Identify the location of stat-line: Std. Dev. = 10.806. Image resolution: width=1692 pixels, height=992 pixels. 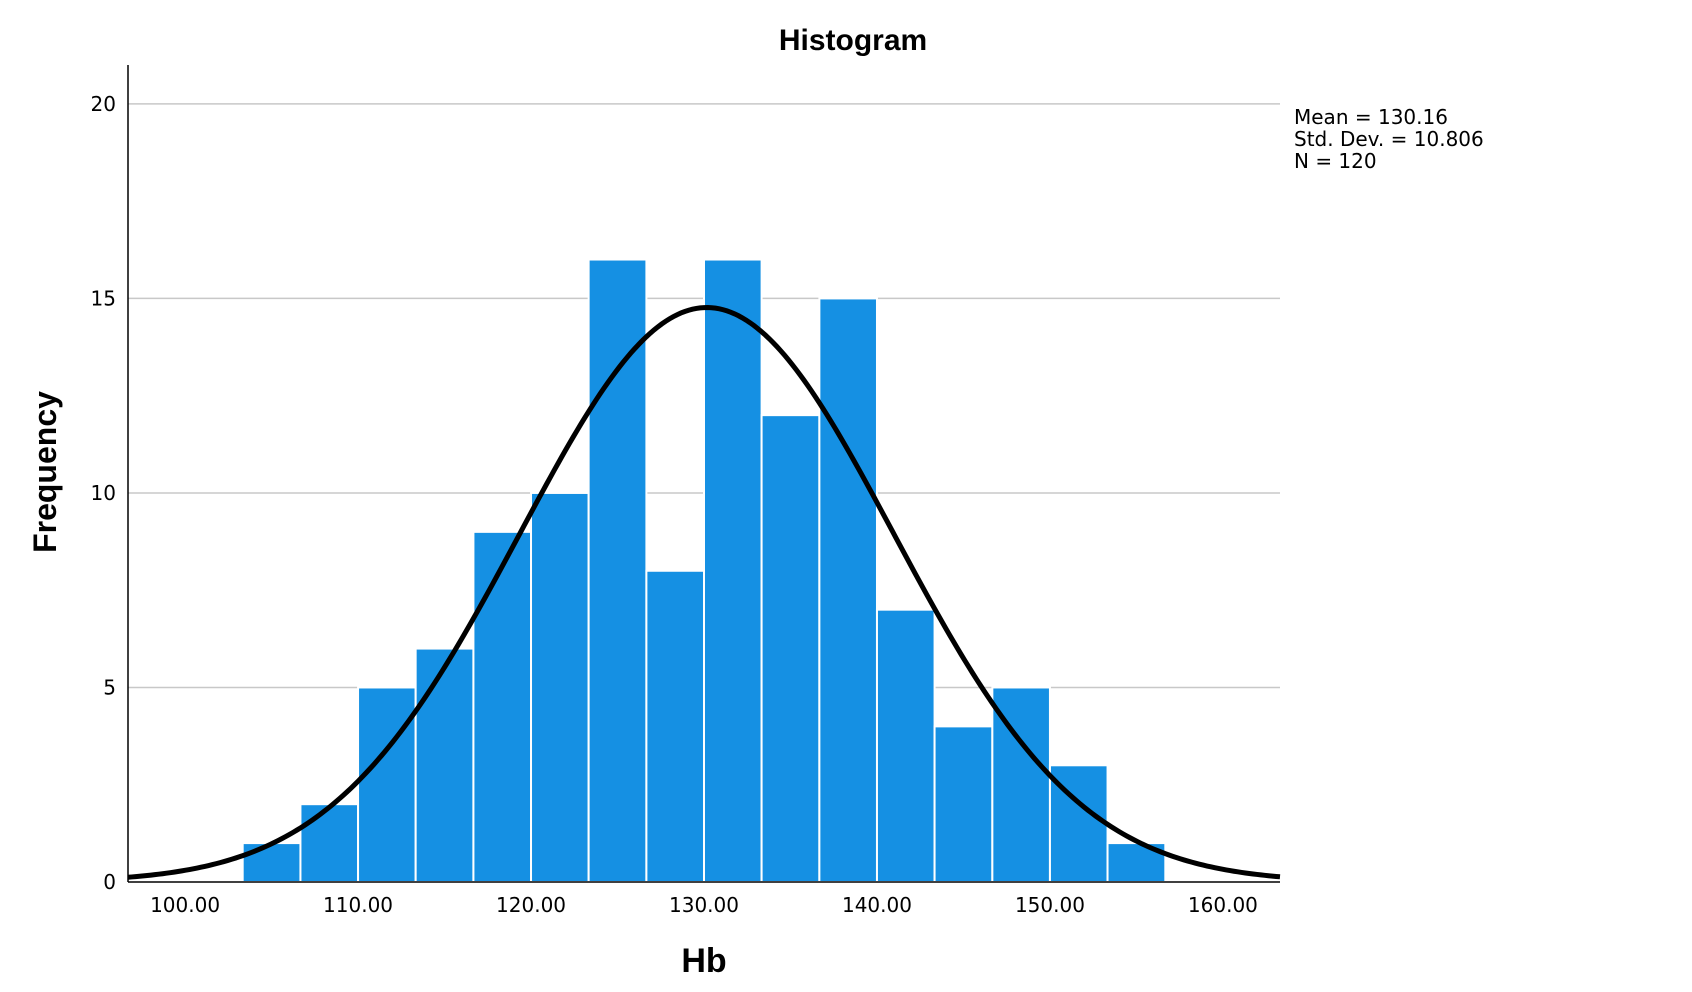
(1389, 139).